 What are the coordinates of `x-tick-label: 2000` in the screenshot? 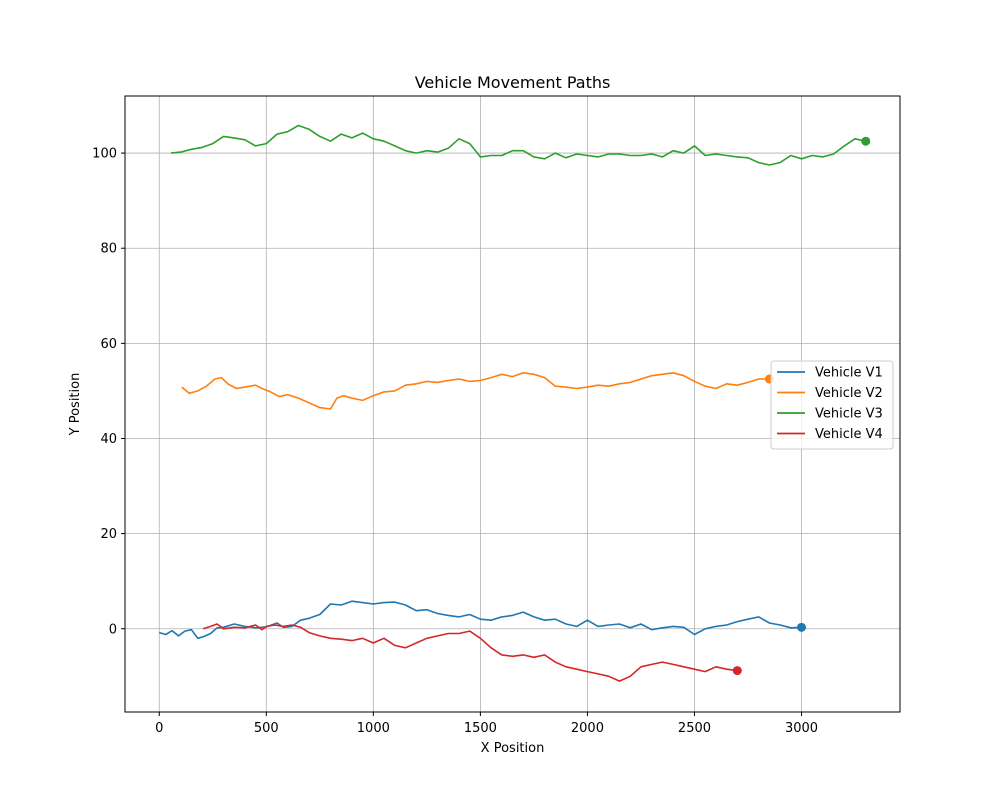 It's located at (587, 728).